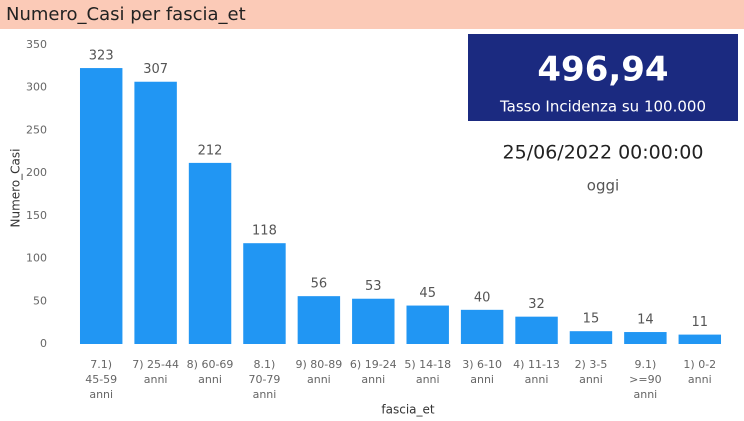  Describe the element at coordinates (210, 364) in the screenshot. I see `x-tick-label: 8) 60-69` at that location.